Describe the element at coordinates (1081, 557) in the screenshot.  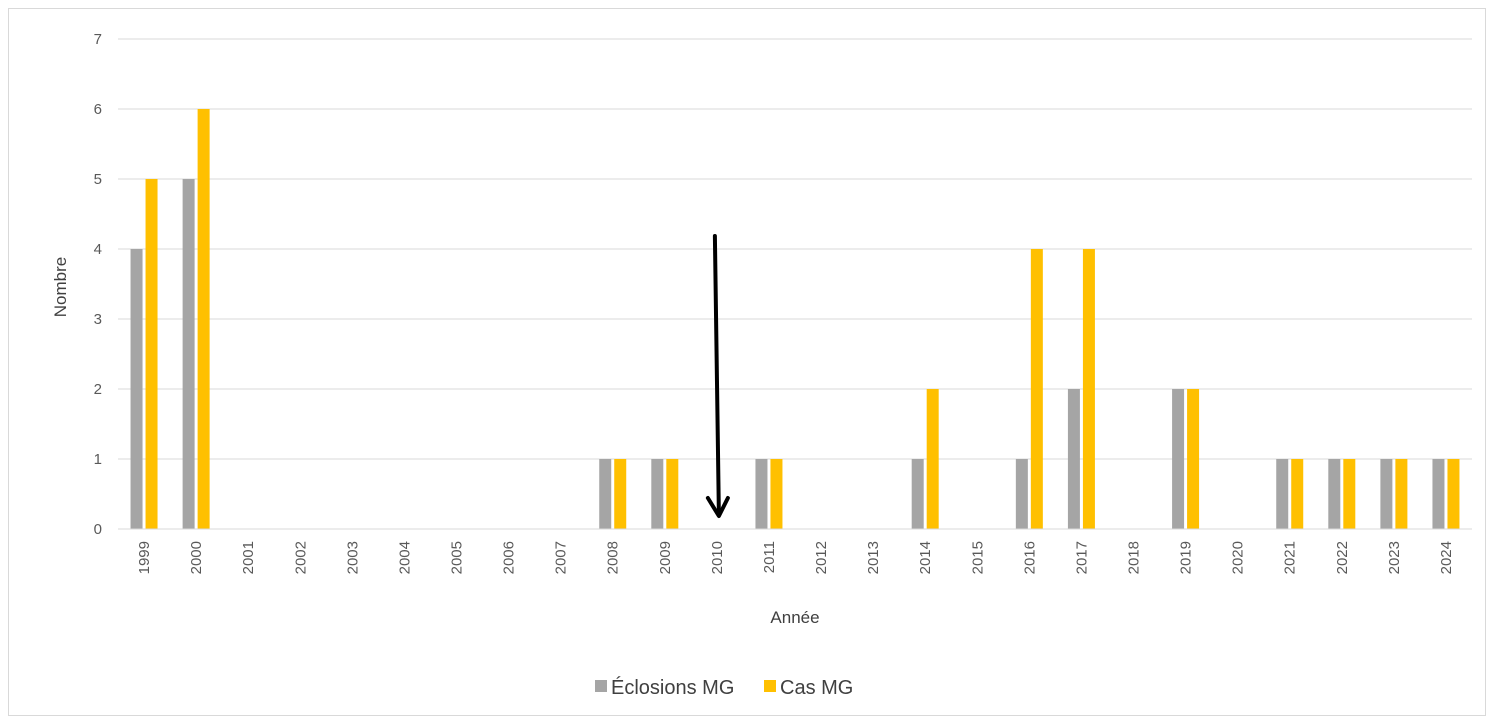
I see `x-tick-label: 2017` at that location.